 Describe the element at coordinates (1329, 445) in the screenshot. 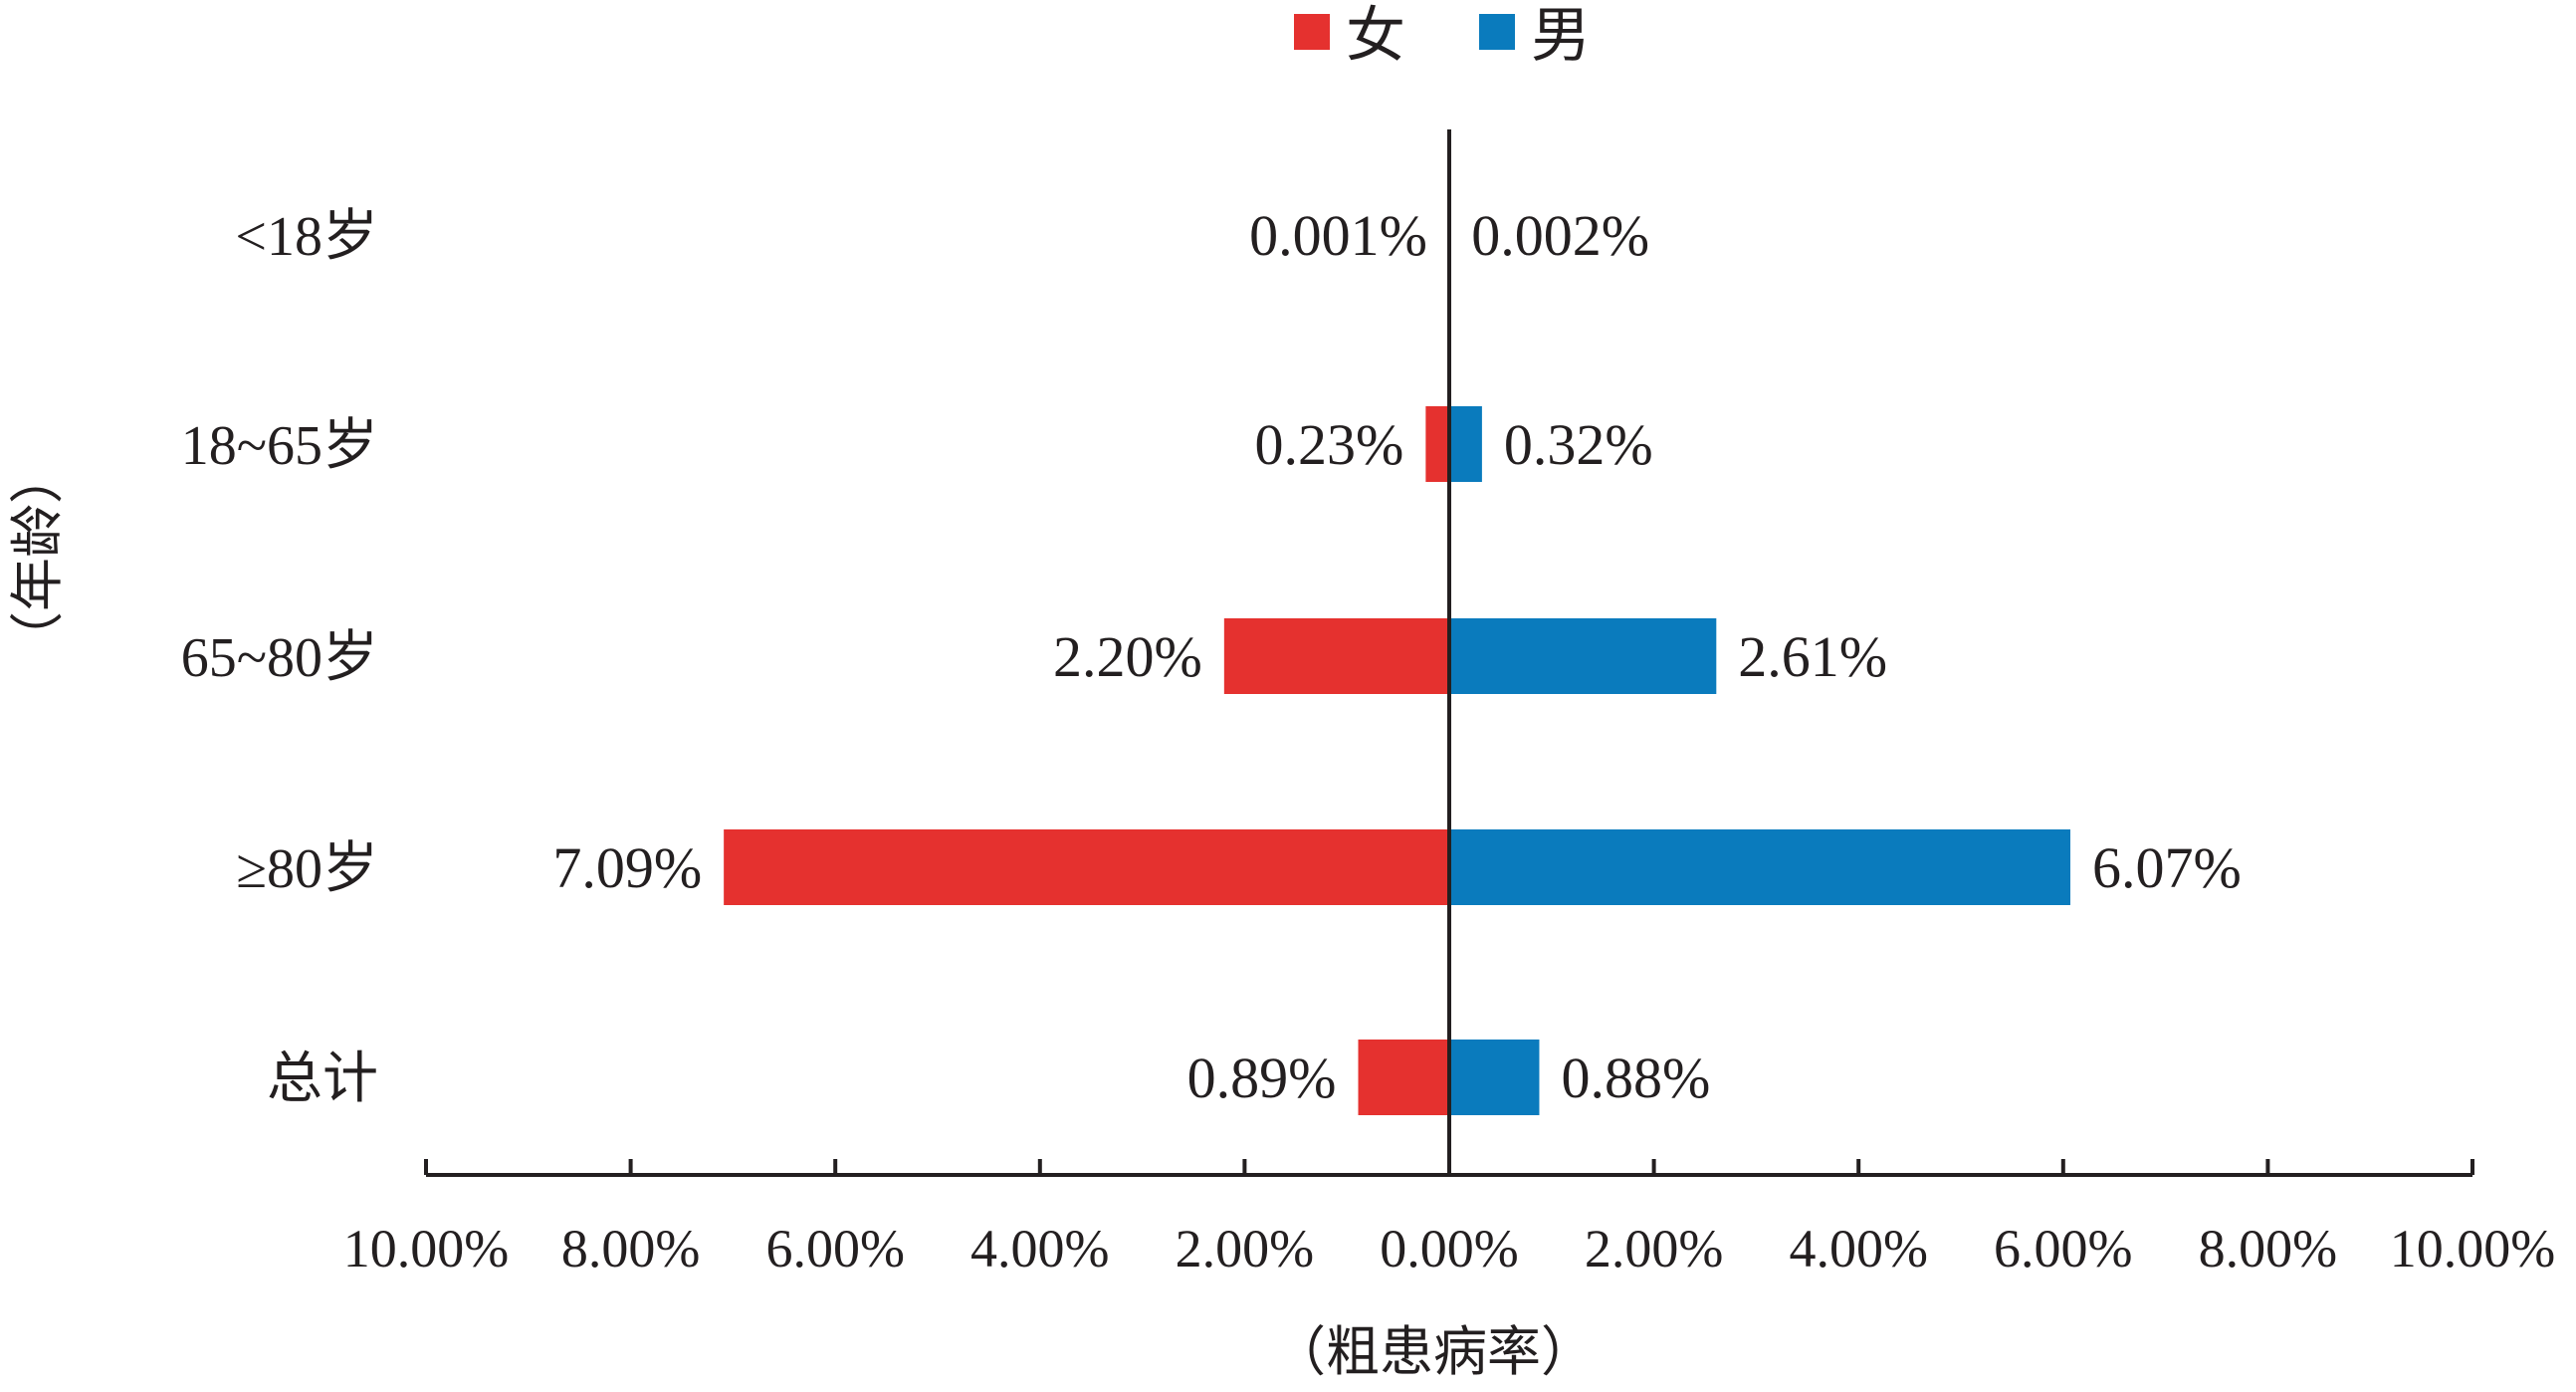

I see `data-label-female: 0.23%` at that location.